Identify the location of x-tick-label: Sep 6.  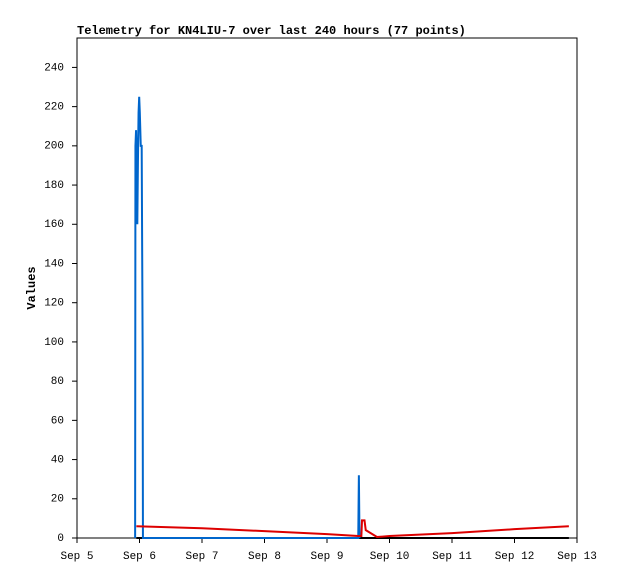
(139, 557).